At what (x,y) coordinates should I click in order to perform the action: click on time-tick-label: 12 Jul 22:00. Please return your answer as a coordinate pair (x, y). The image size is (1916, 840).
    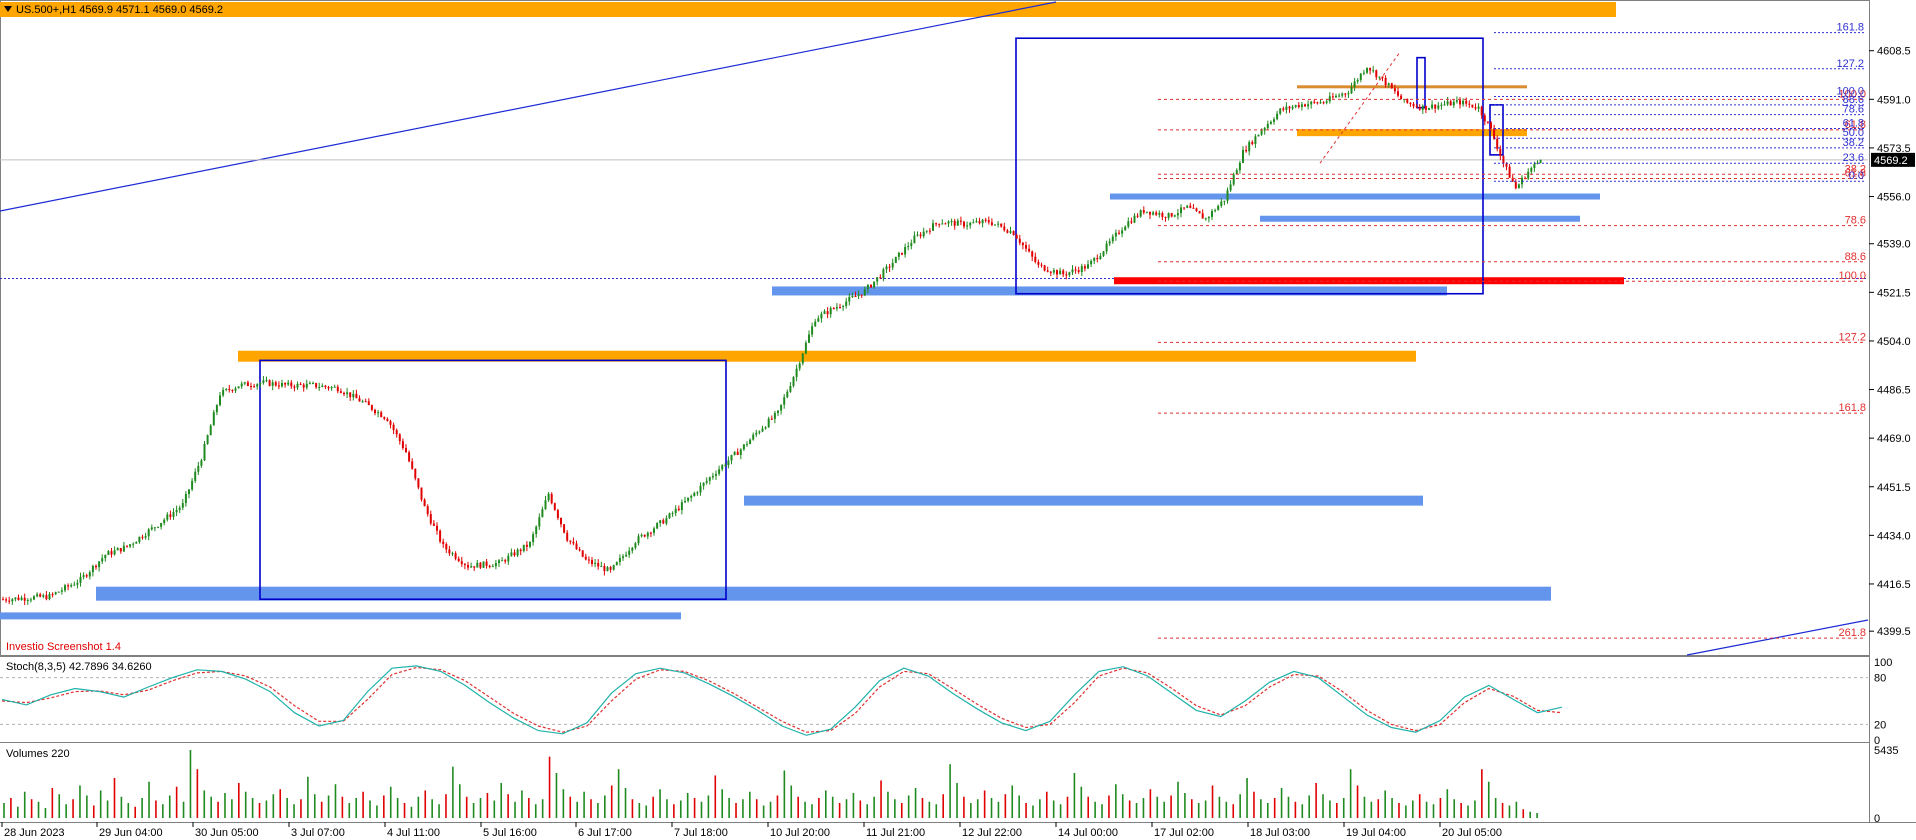
    Looking at the image, I should click on (992, 833).